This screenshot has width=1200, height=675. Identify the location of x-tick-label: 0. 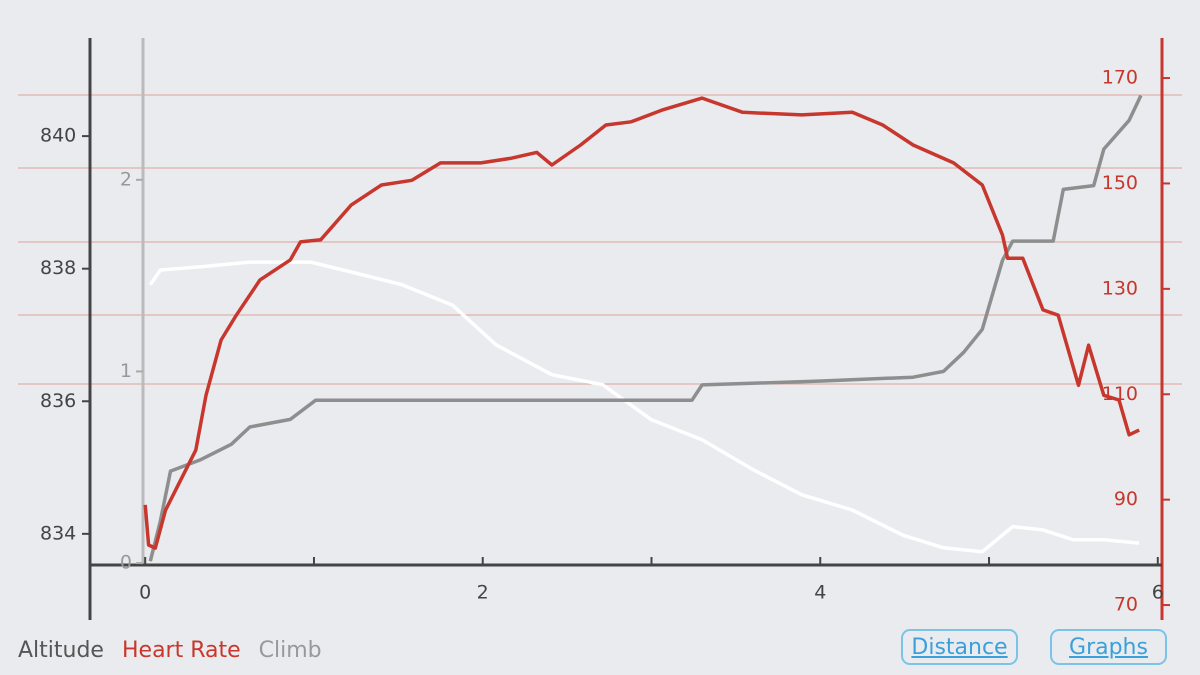
(145, 593).